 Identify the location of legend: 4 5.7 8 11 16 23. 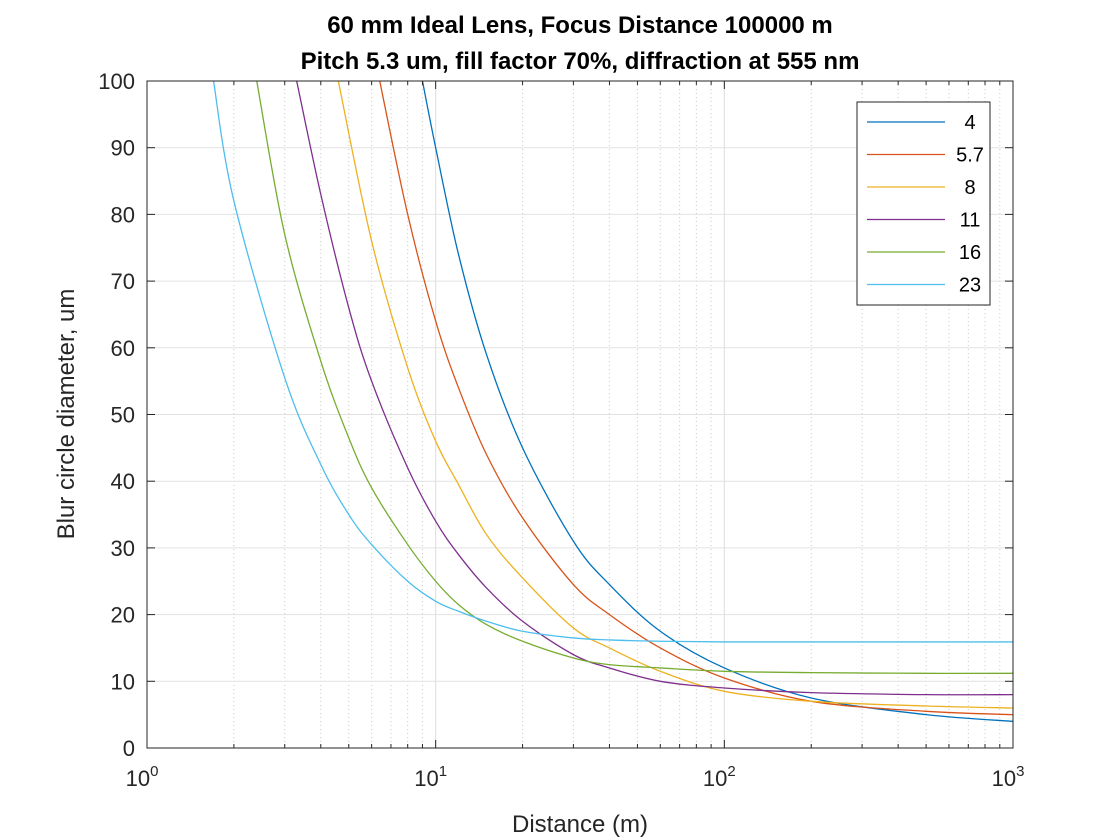
(923, 203).